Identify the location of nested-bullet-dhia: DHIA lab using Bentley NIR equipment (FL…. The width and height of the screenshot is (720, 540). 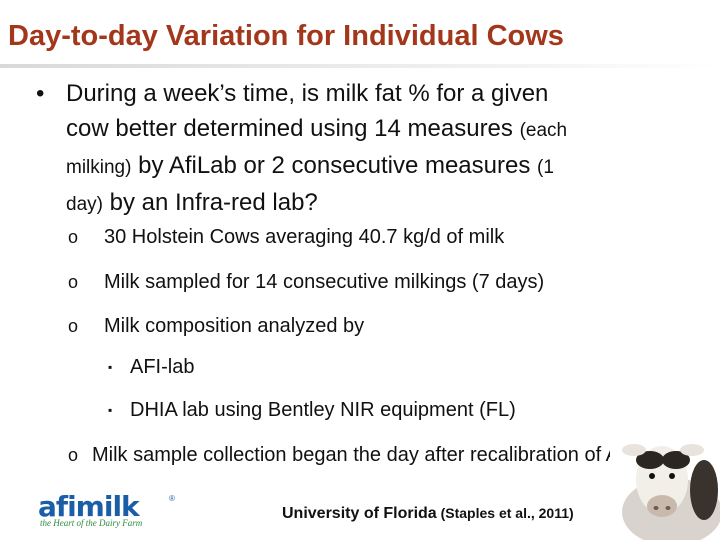
(323, 410).